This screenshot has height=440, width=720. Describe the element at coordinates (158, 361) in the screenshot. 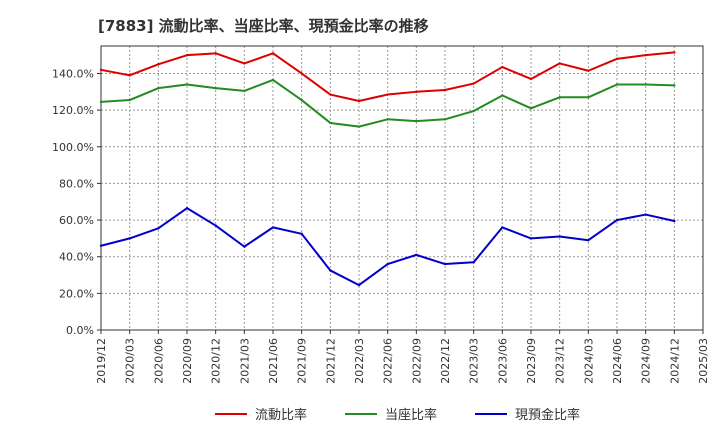

I see `x-tick-label: 2020/06` at that location.